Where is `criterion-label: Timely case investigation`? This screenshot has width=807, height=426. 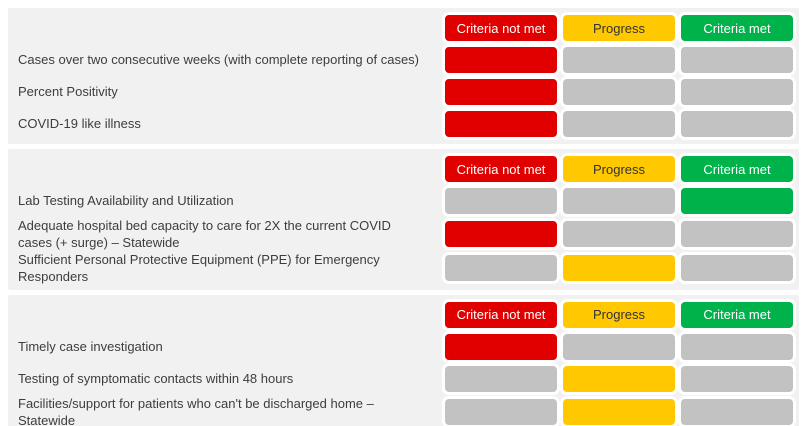 criterion-label: Timely case investigation is located at coordinates (90, 347).